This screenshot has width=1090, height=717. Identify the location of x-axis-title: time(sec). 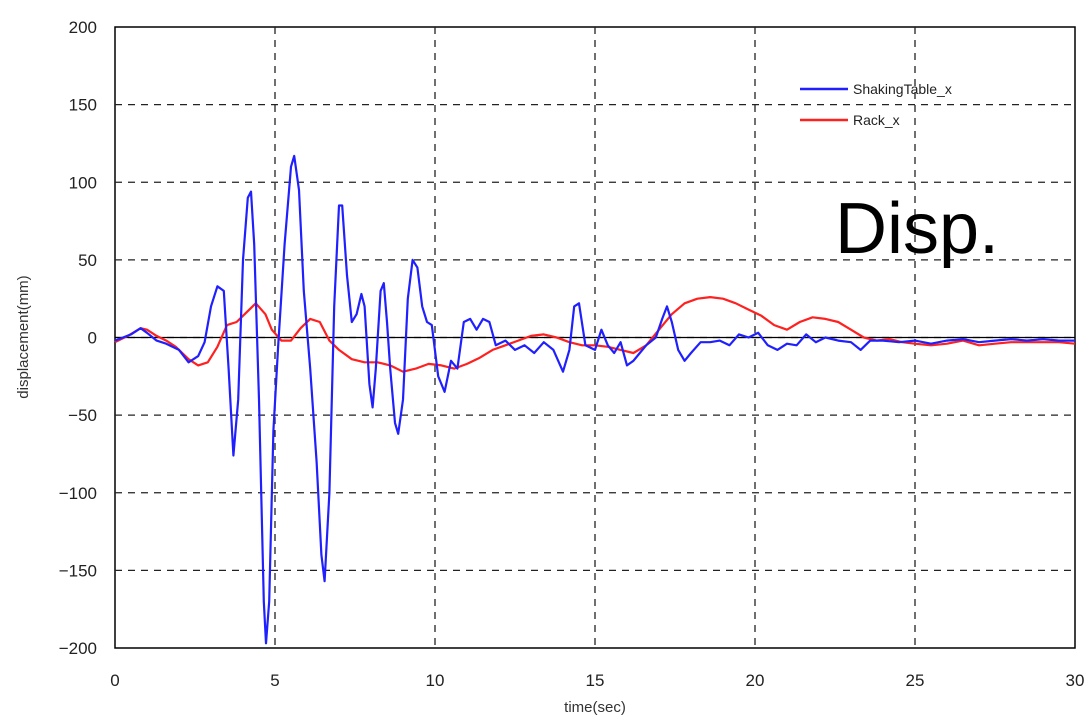
(595, 707).